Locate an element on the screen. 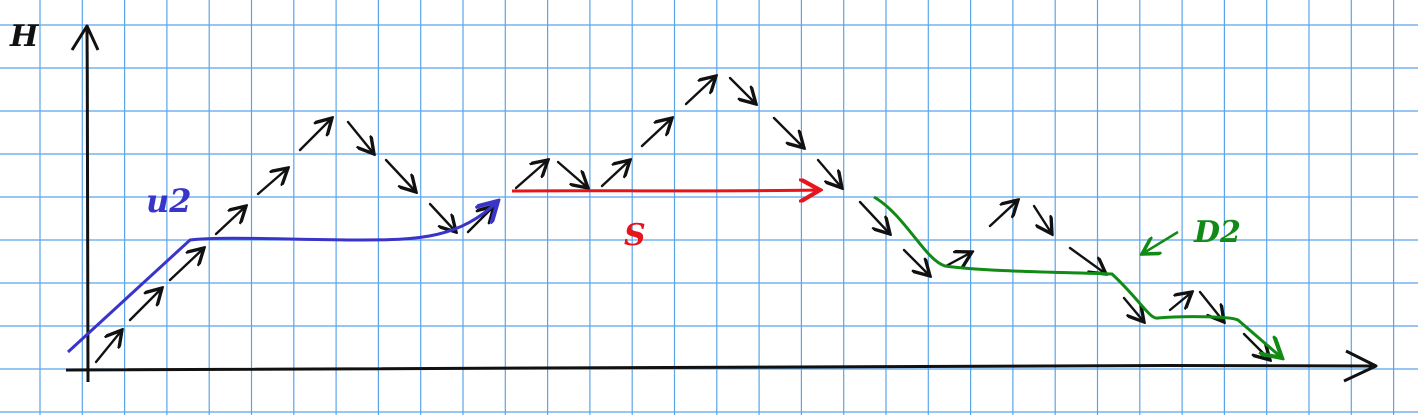  y-axis is located at coordinates (87, 205).